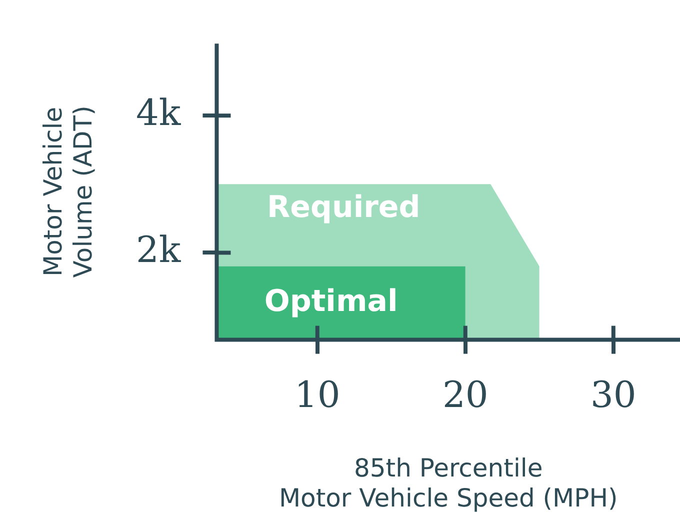 The image size is (680, 519). What do you see at coordinates (613, 395) in the screenshot?
I see `x-tick-label: 30` at bounding box center [613, 395].